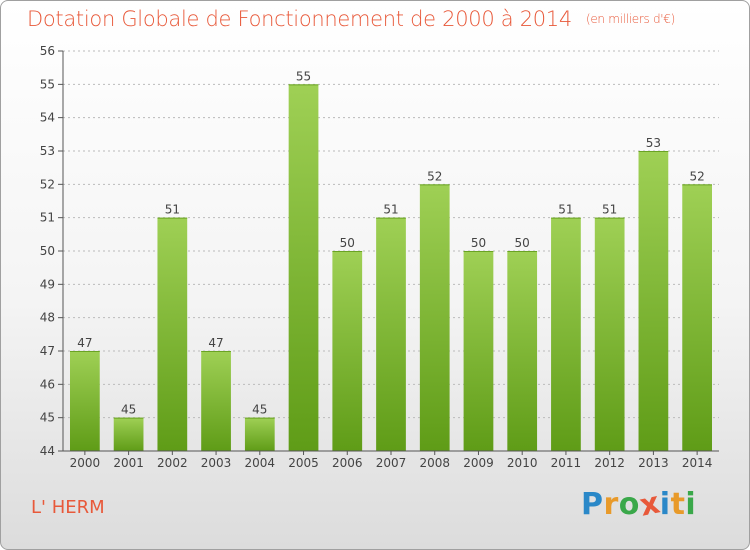 This screenshot has height=550, width=750. I want to click on y-tick-label: 52, so click(47, 184).